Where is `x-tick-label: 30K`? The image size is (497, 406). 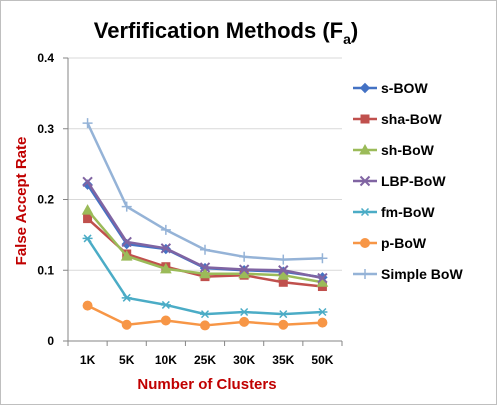
x-tick-label: 30K is located at coordinates (244, 360).